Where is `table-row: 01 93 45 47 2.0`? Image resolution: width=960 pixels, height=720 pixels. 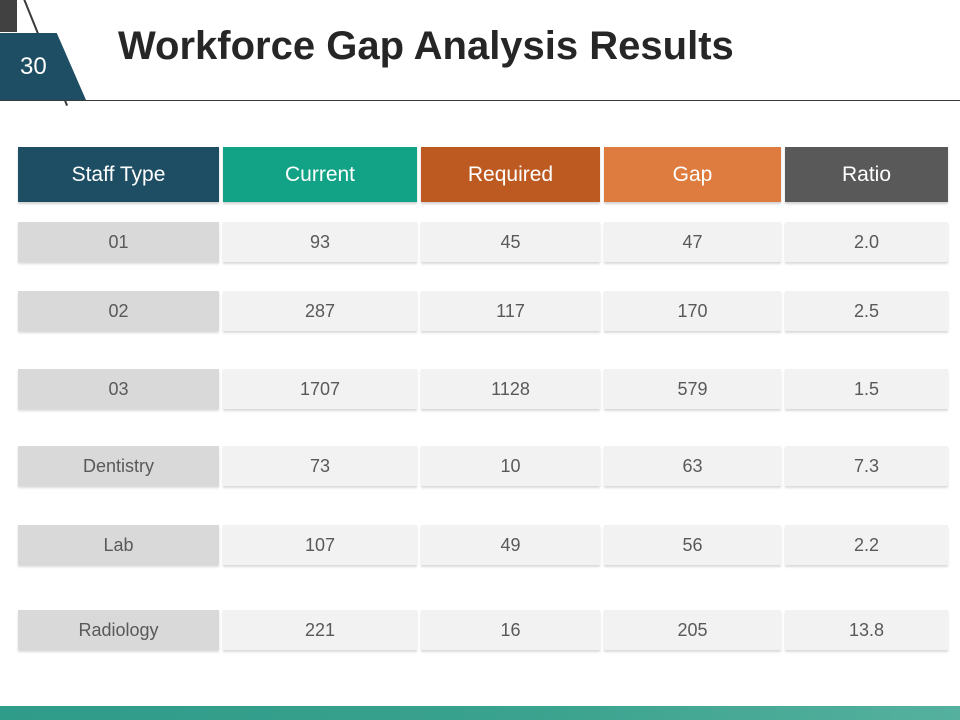
table-row: 01 93 45 47 2.0 is located at coordinates (483, 242).